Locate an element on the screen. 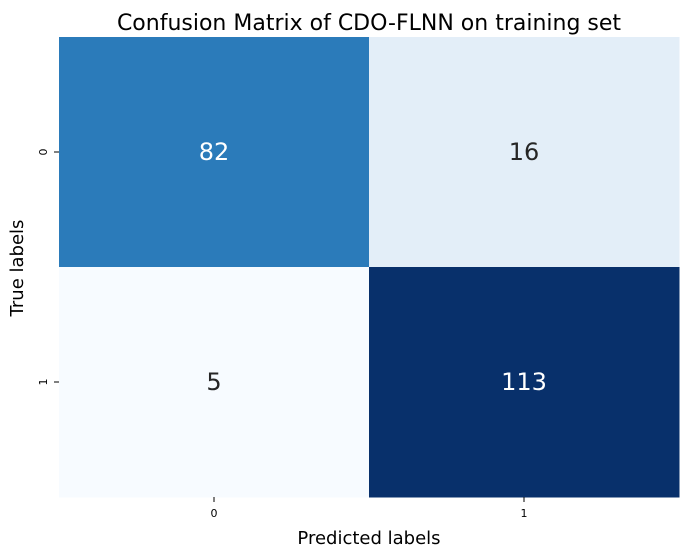 Image resolution: width=689 pixels, height=558 pixels. y-tick-label: 0 is located at coordinates (43, 152).